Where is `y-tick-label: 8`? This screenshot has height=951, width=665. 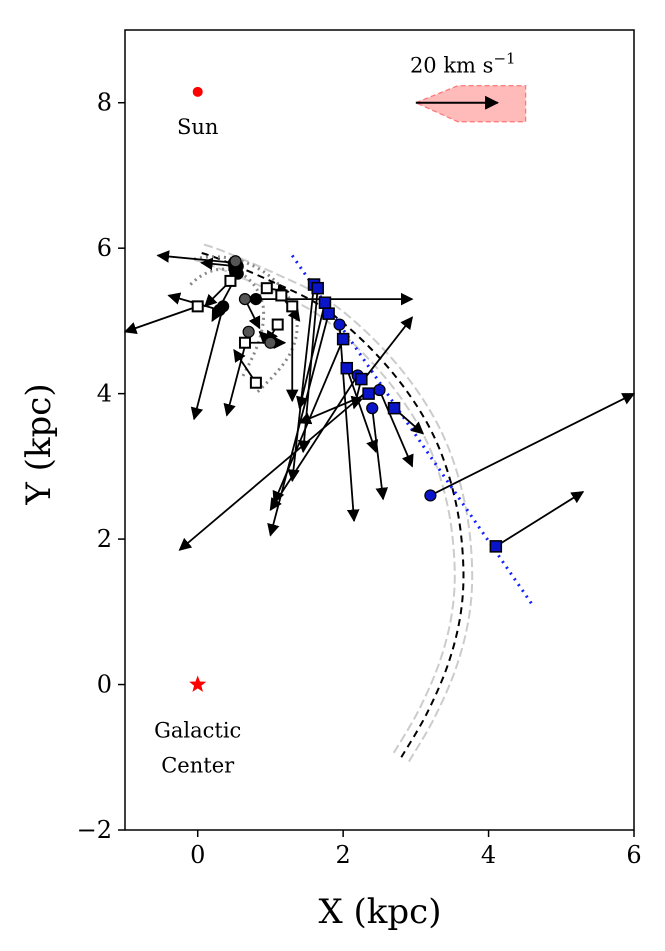
y-tick-label: 8 is located at coordinates (104, 103).